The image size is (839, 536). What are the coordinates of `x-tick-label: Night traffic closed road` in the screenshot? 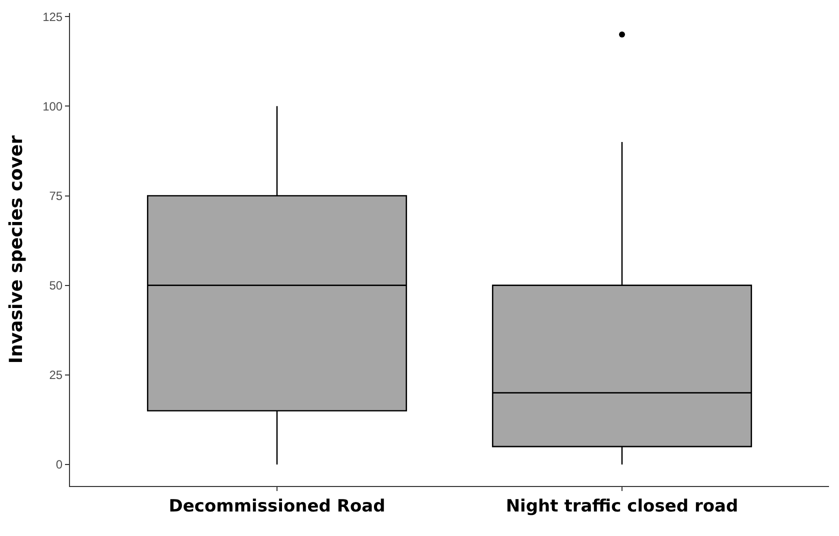 It's located at (622, 506).